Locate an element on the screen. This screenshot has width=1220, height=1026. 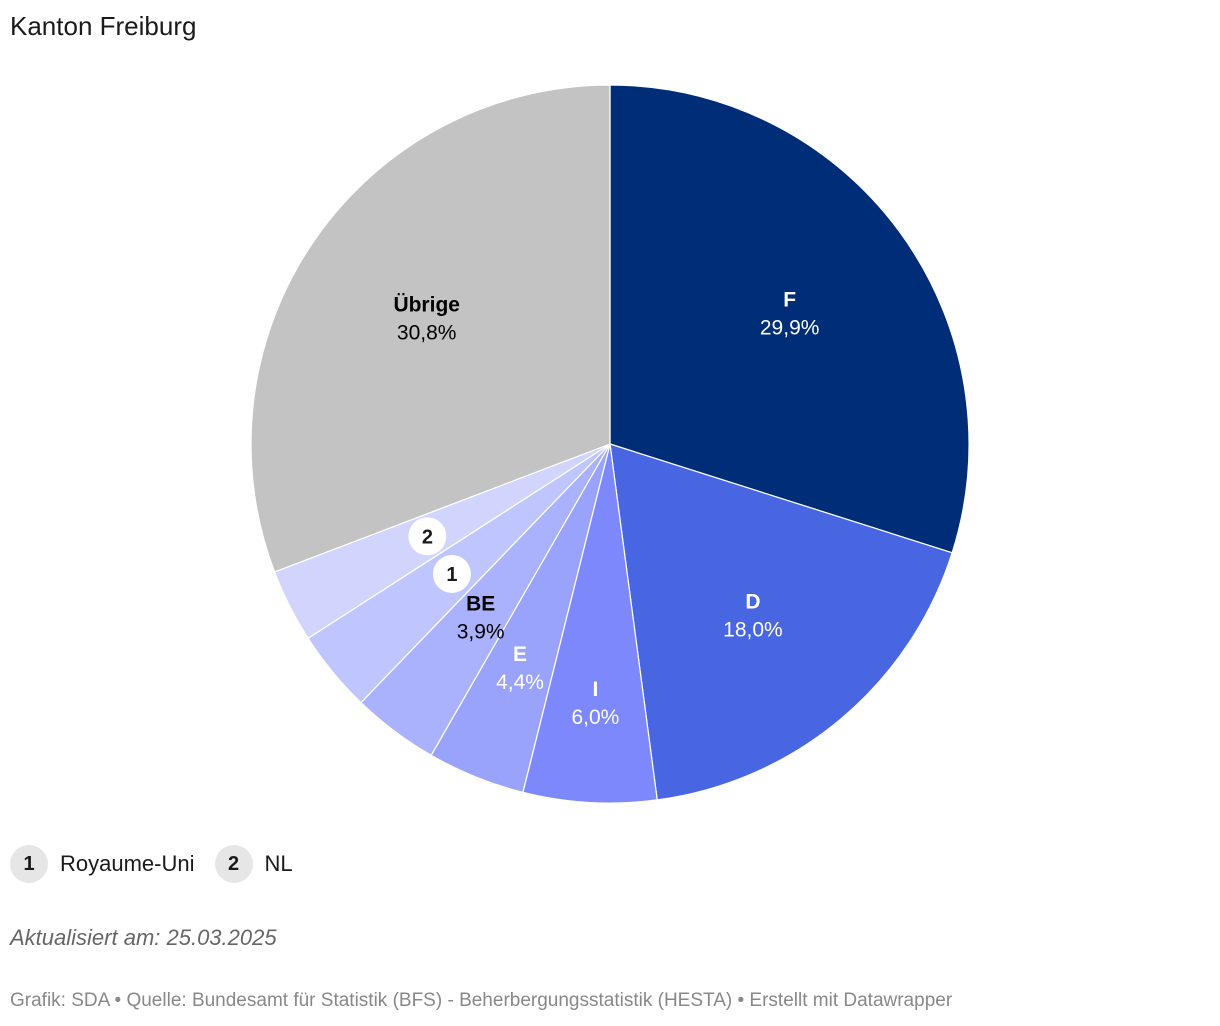
chart-title: Kanton Freiburg is located at coordinates (103, 26).